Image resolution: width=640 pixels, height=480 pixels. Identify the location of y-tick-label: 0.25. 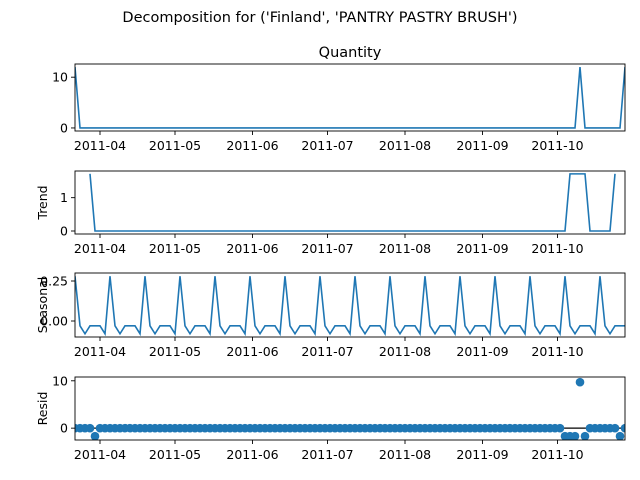
(54, 281).